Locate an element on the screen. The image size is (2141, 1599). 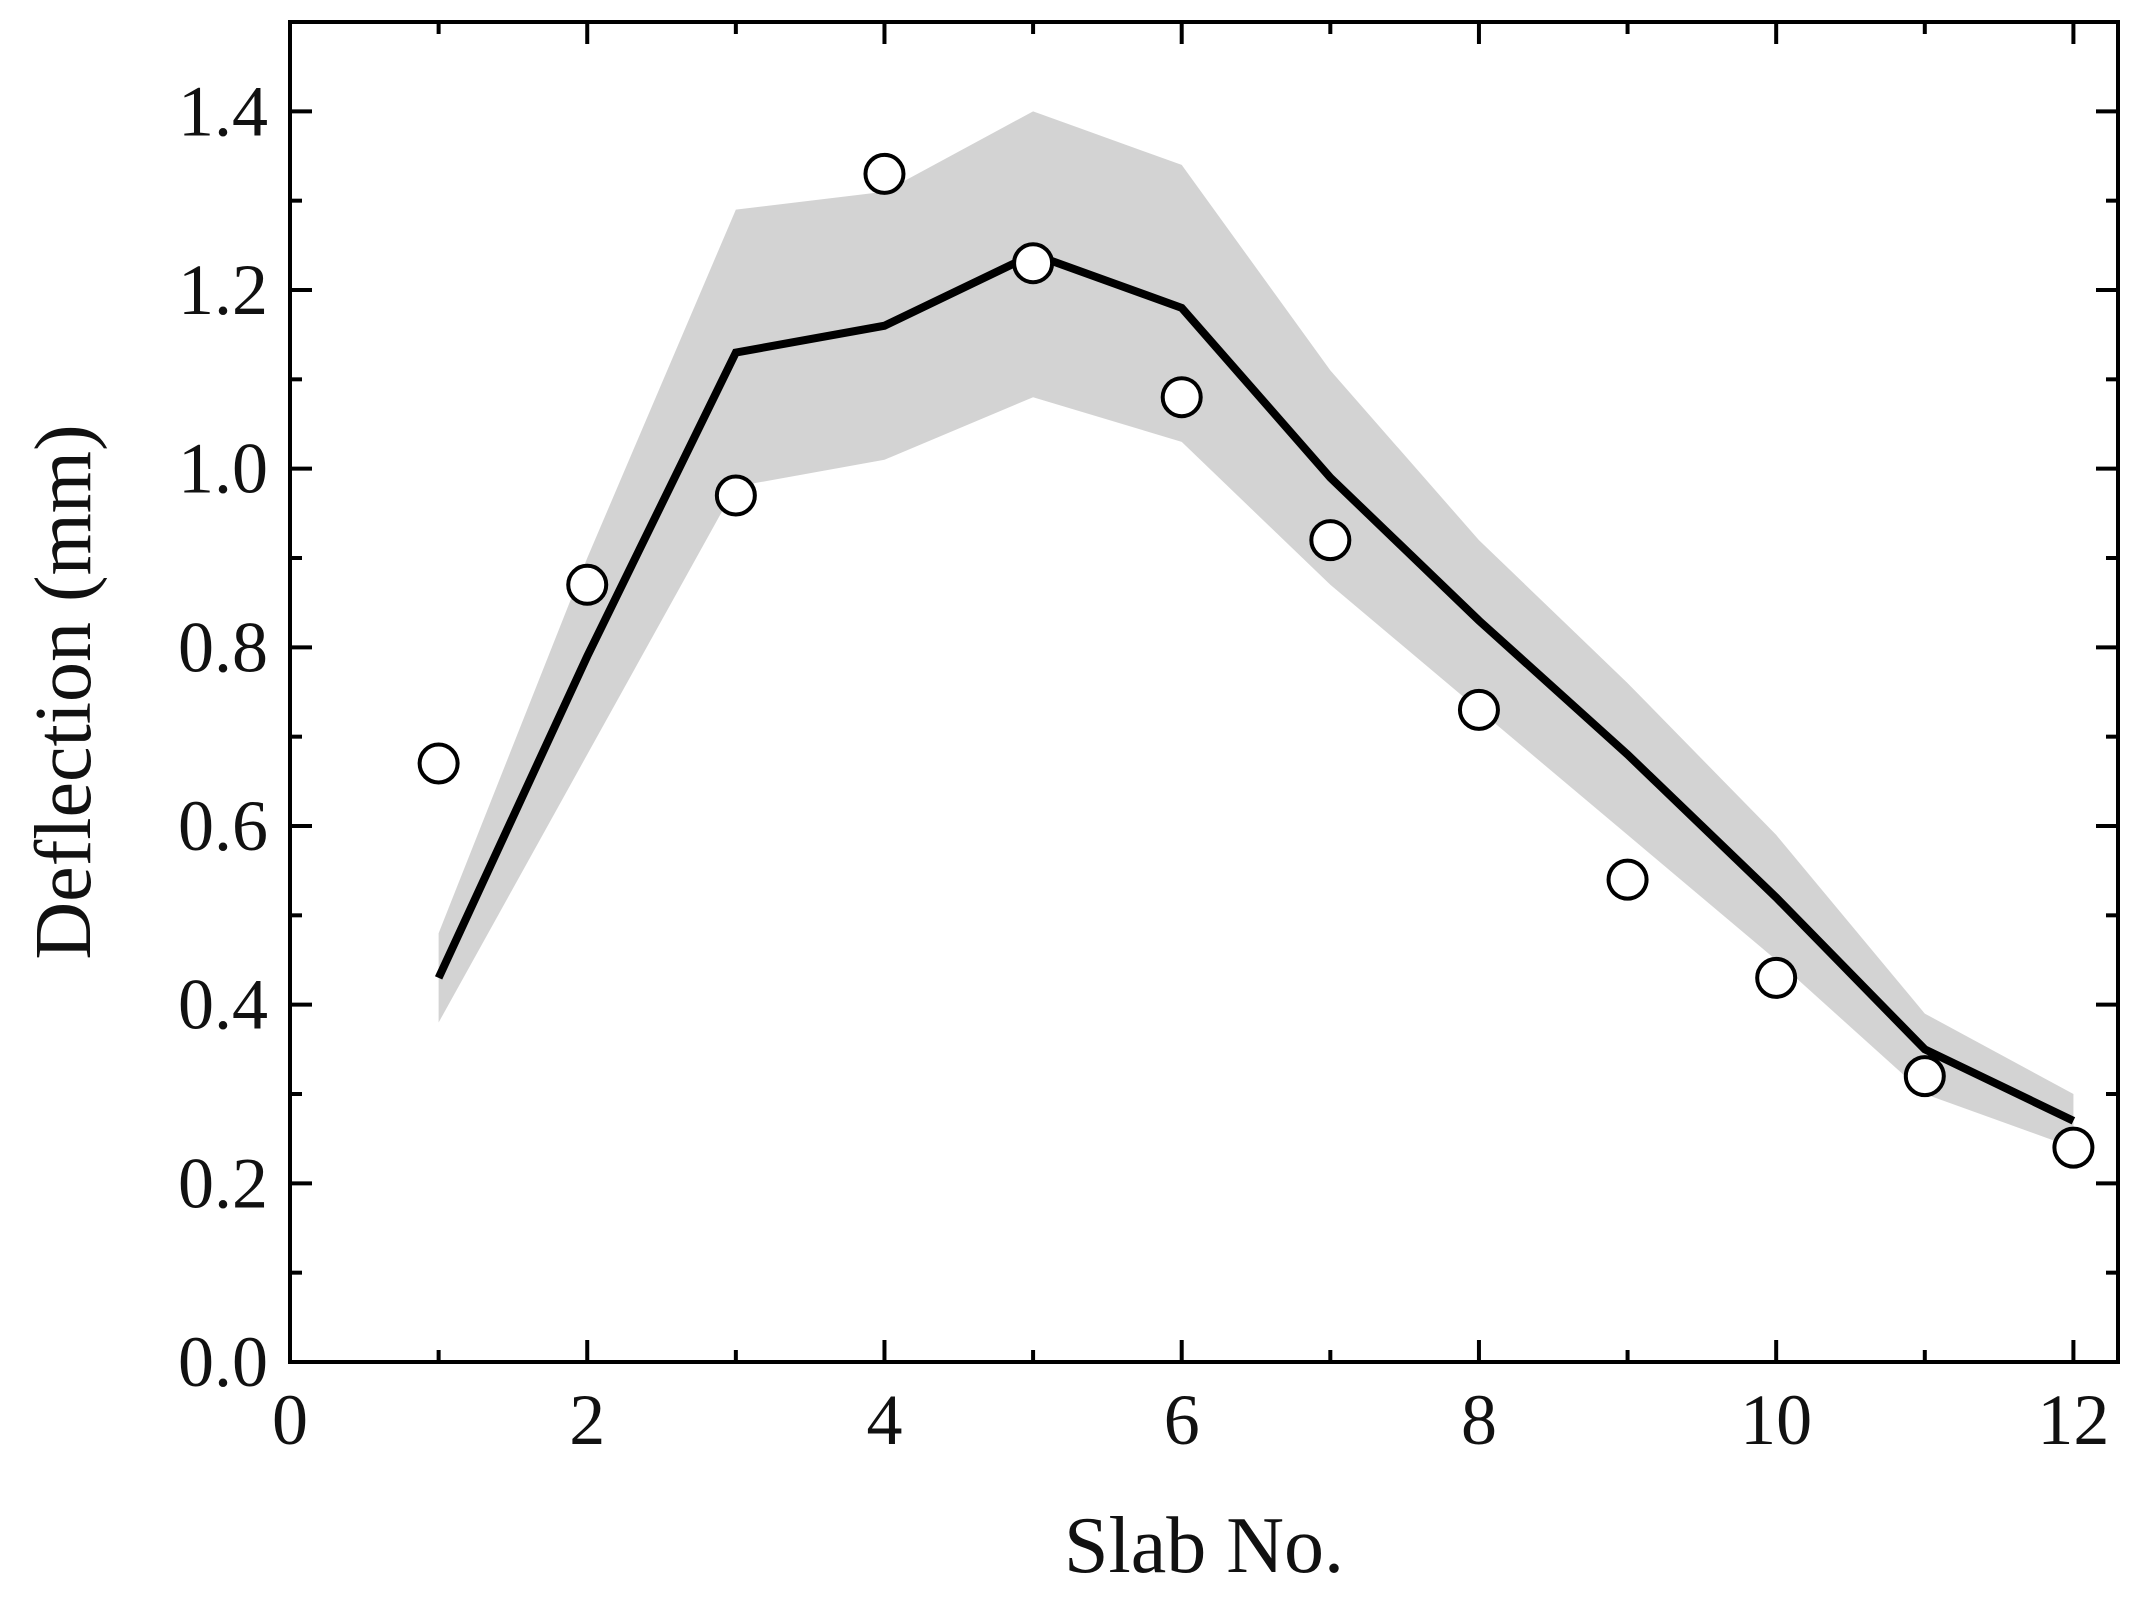
y-tick-label: 0.4 is located at coordinates (223, 1005).